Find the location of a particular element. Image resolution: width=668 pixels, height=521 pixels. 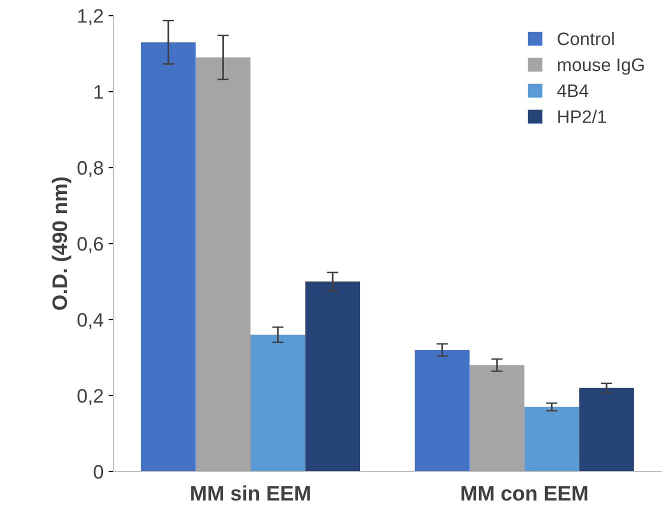

y-tick-label: 1 is located at coordinates (98, 92).